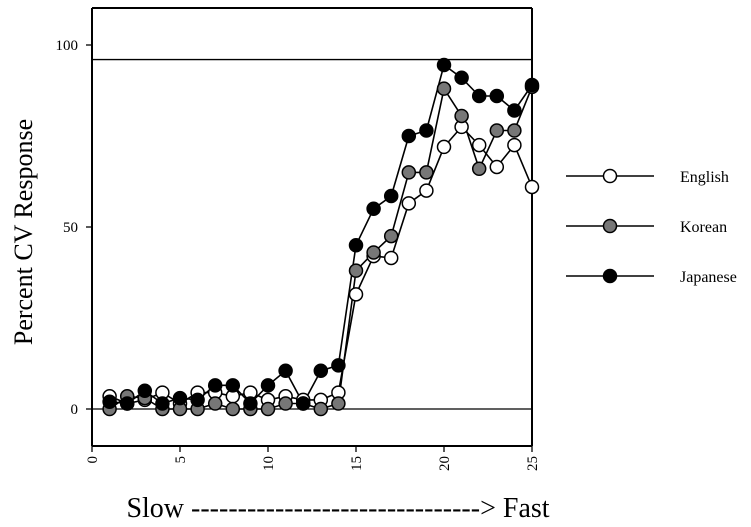 This screenshot has height=527, width=751. I want to click on y-tick-label: 100, so click(67, 46).